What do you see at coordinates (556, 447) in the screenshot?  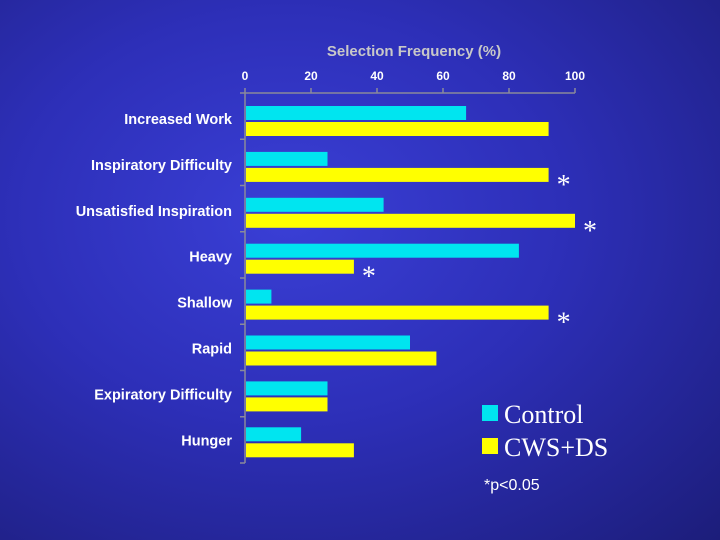 I see `legend-label: CWS+DS` at bounding box center [556, 447].